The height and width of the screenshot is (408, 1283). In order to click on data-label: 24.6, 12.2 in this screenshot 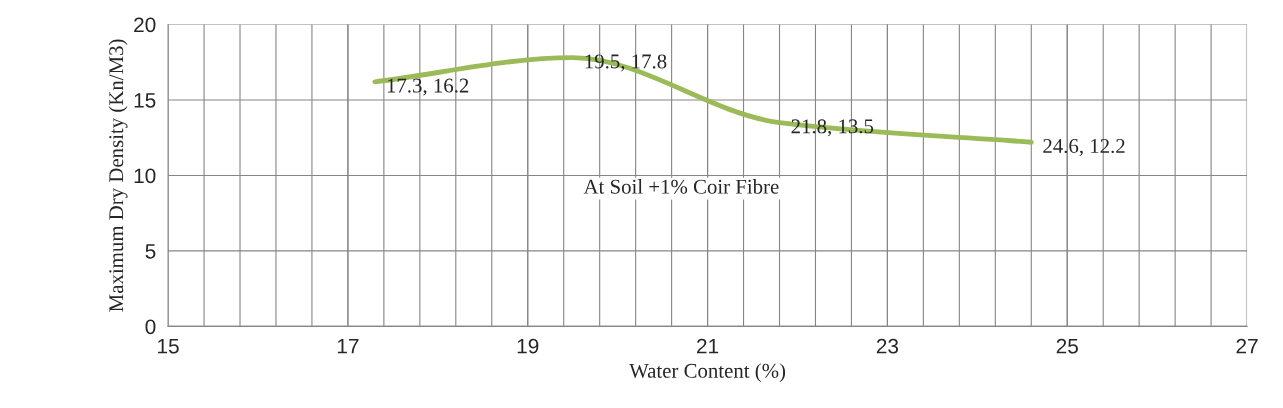, I will do `click(1084, 147)`.